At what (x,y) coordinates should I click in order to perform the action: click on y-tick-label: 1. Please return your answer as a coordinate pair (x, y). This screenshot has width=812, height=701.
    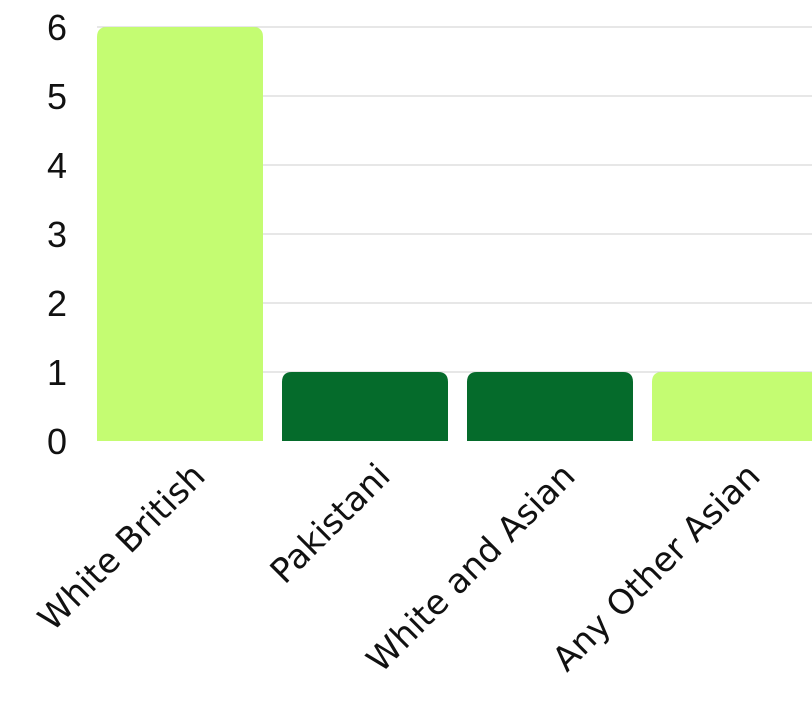
    Looking at the image, I should click on (57, 372).